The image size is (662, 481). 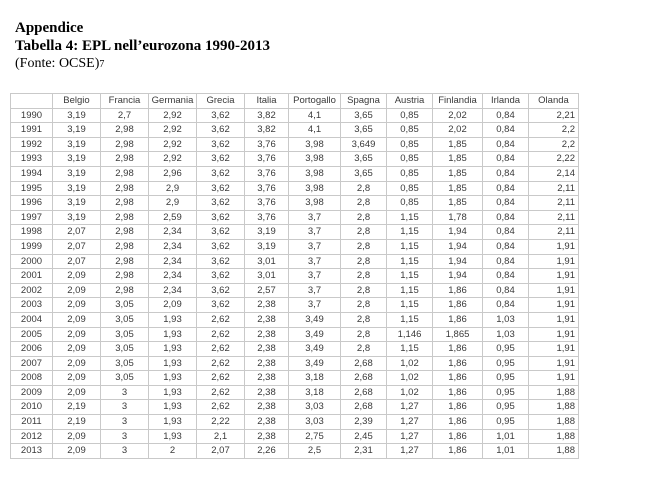 I want to click on value-cell: 1,27, so click(x=409, y=422).